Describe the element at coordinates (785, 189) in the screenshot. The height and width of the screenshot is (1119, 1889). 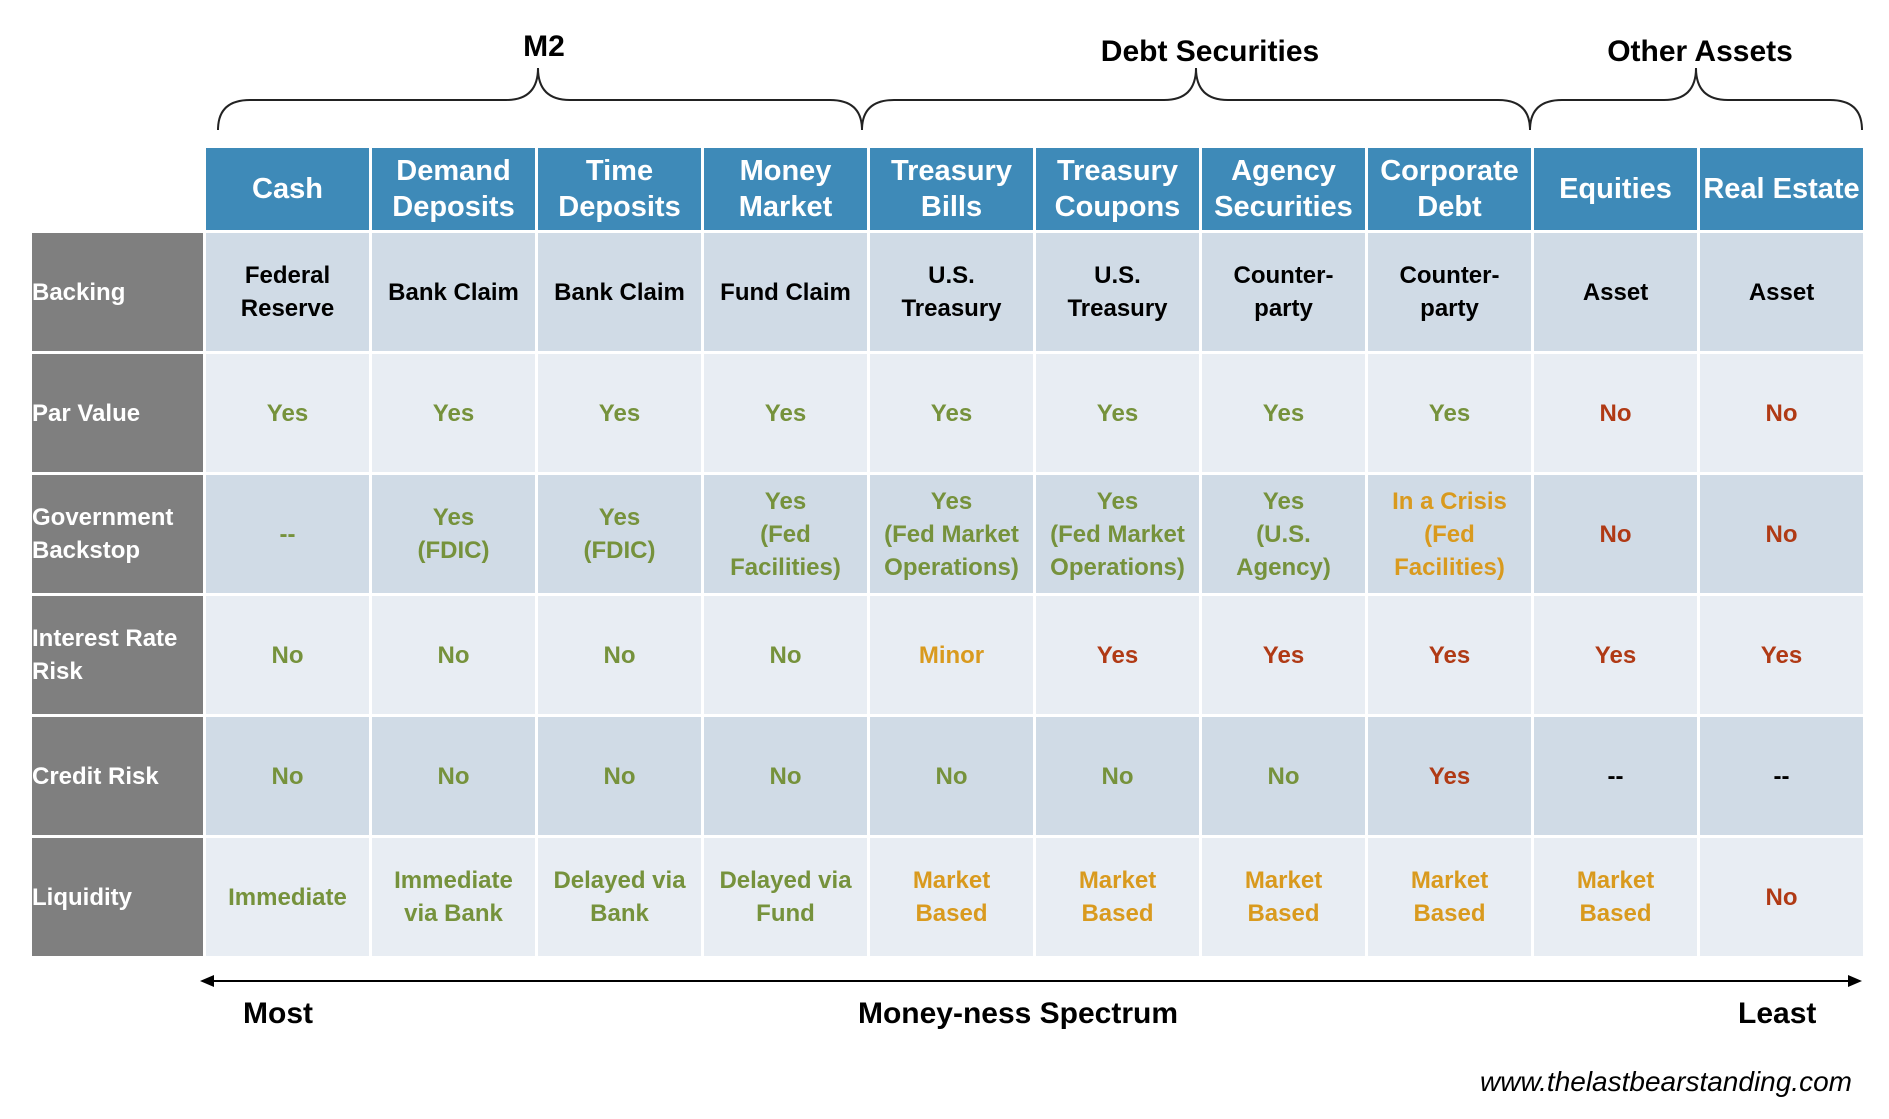
I see `column-header-money-market: Money Market` at that location.